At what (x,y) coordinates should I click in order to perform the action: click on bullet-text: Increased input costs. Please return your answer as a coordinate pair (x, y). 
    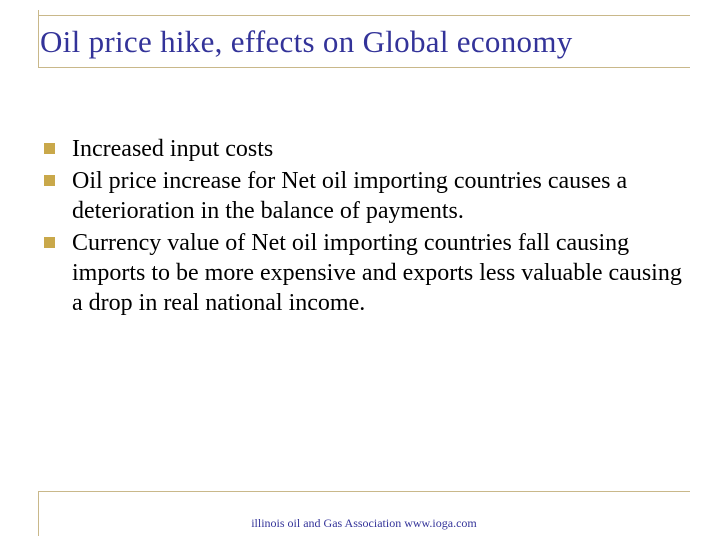
    Looking at the image, I should click on (173, 149).